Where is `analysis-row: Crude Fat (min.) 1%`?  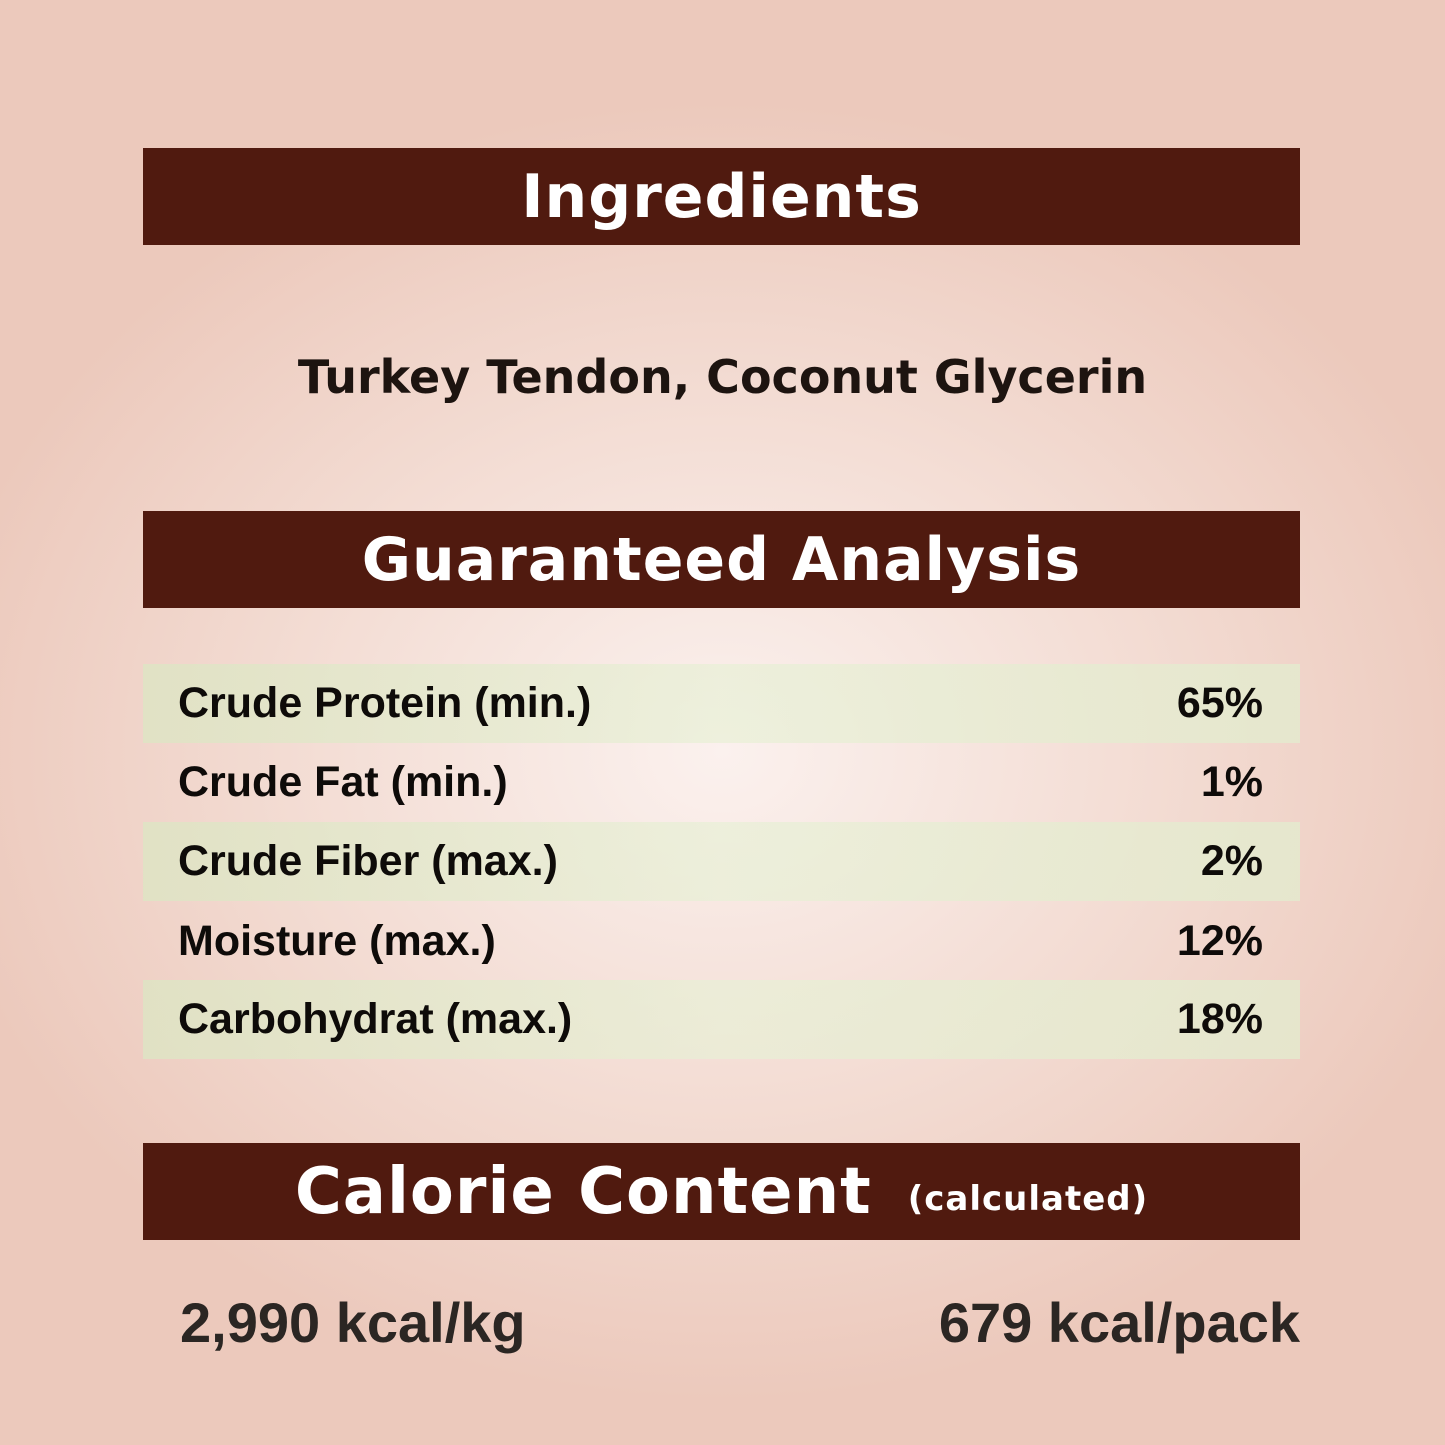
analysis-row: Crude Fat (min.) 1% is located at coordinates (721, 782).